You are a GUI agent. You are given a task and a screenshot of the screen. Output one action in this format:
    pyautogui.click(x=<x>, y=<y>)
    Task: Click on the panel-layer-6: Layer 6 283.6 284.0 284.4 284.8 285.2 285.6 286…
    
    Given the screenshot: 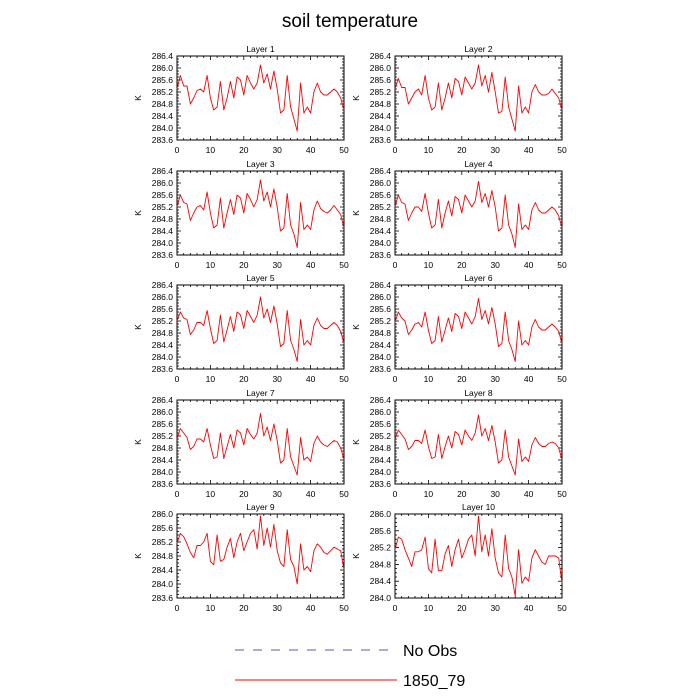 What is the action you would take?
    pyautogui.click(x=459, y=328)
    